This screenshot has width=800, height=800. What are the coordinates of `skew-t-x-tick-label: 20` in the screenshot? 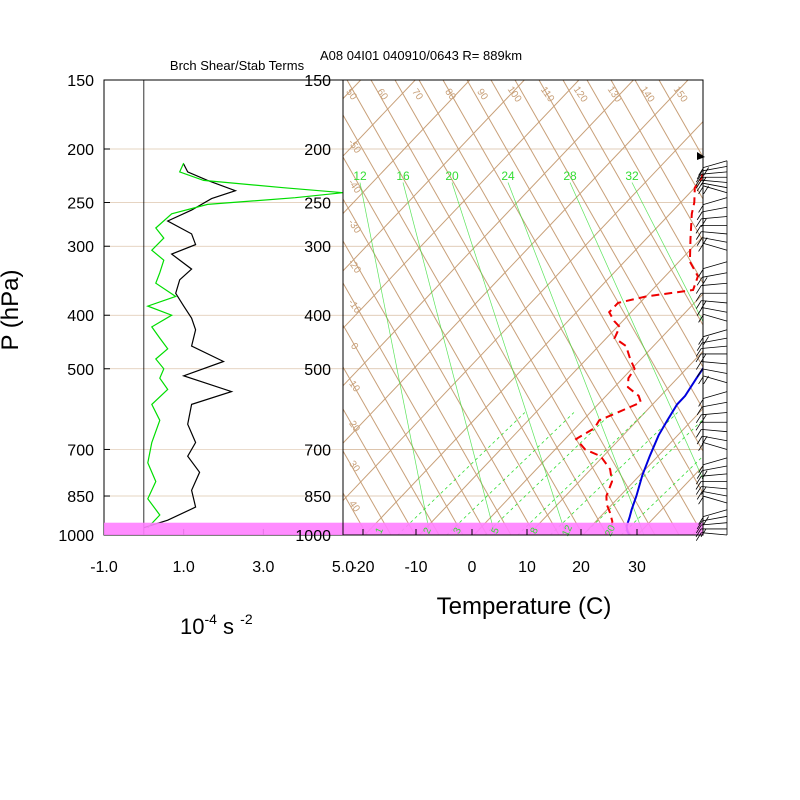 It's located at (581, 567).